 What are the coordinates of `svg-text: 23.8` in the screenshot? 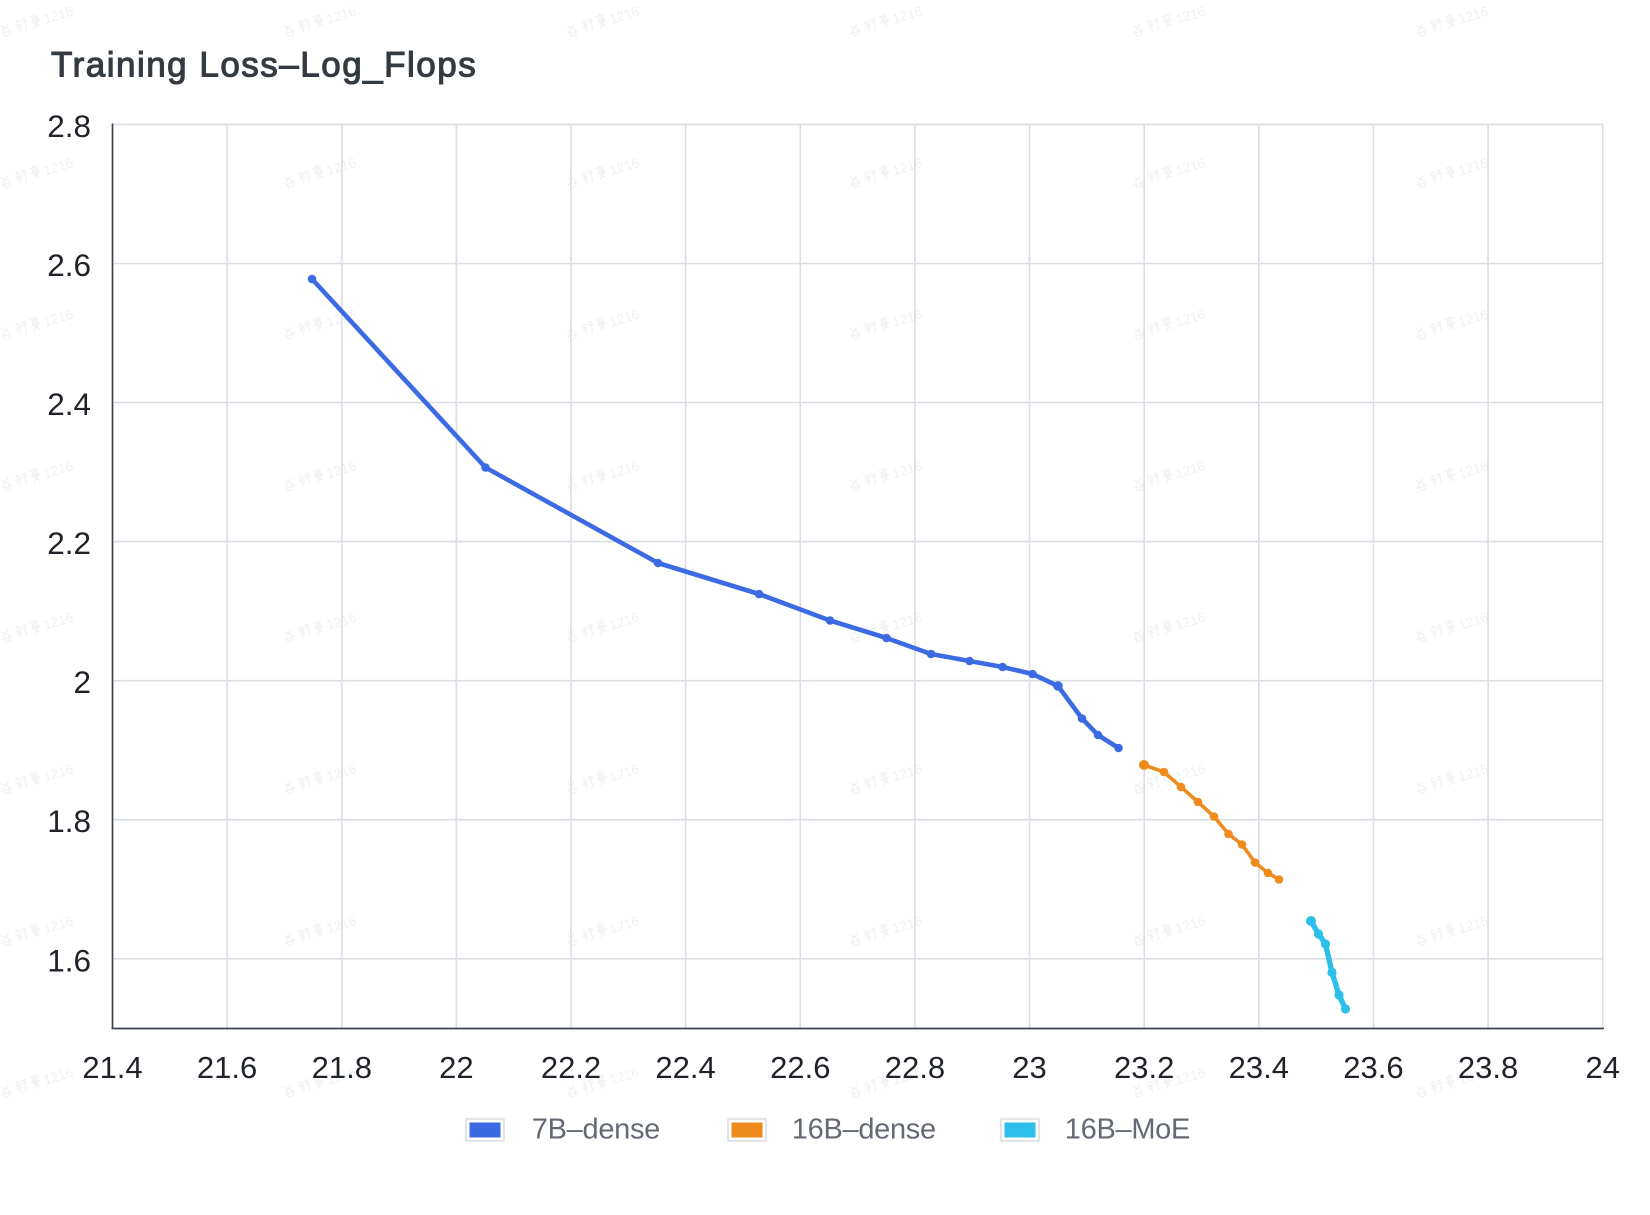 It's located at (1488, 1067).